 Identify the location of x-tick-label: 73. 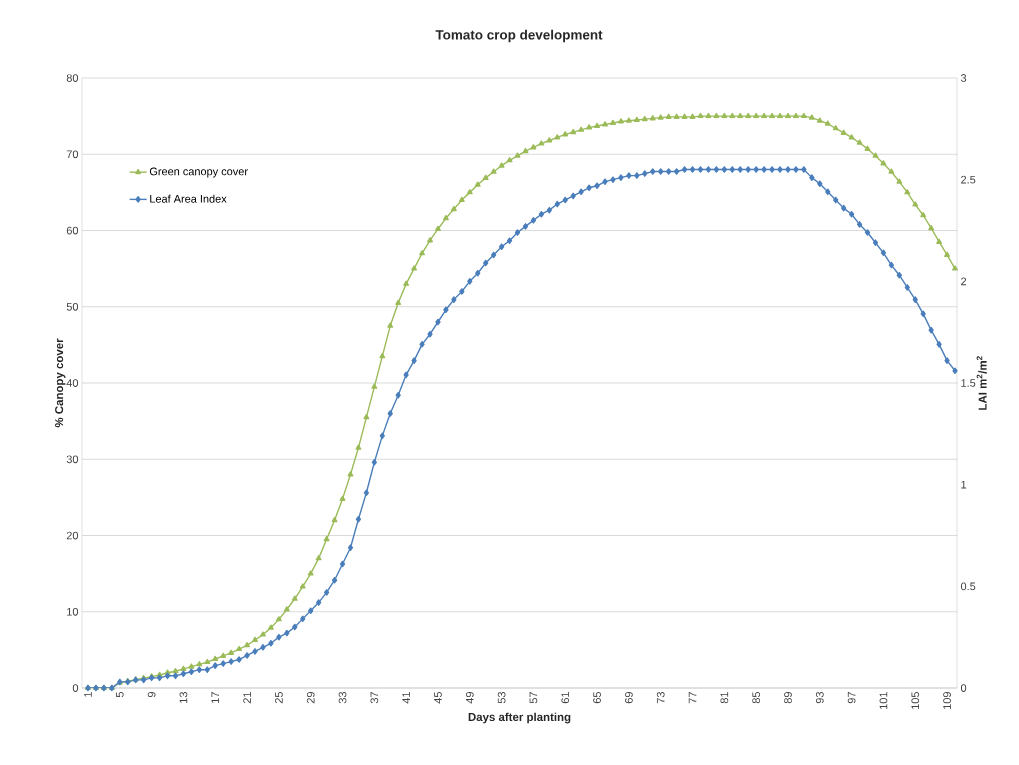
(660, 698).